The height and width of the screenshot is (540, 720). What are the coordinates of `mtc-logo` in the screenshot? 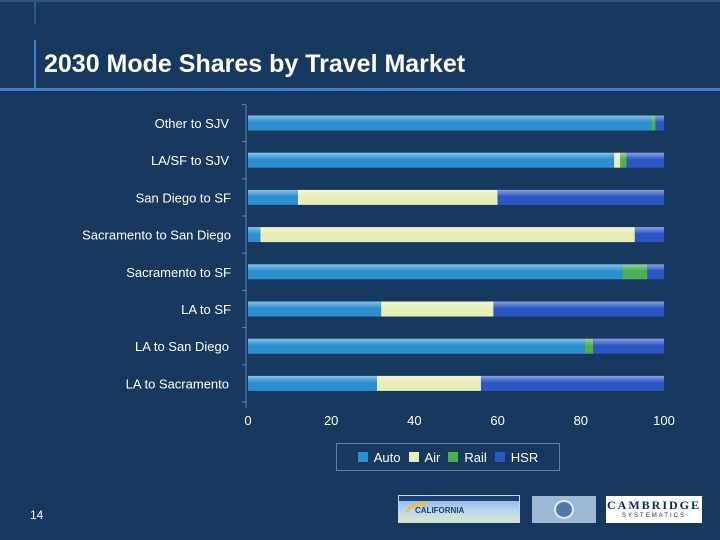 It's located at (564, 509).